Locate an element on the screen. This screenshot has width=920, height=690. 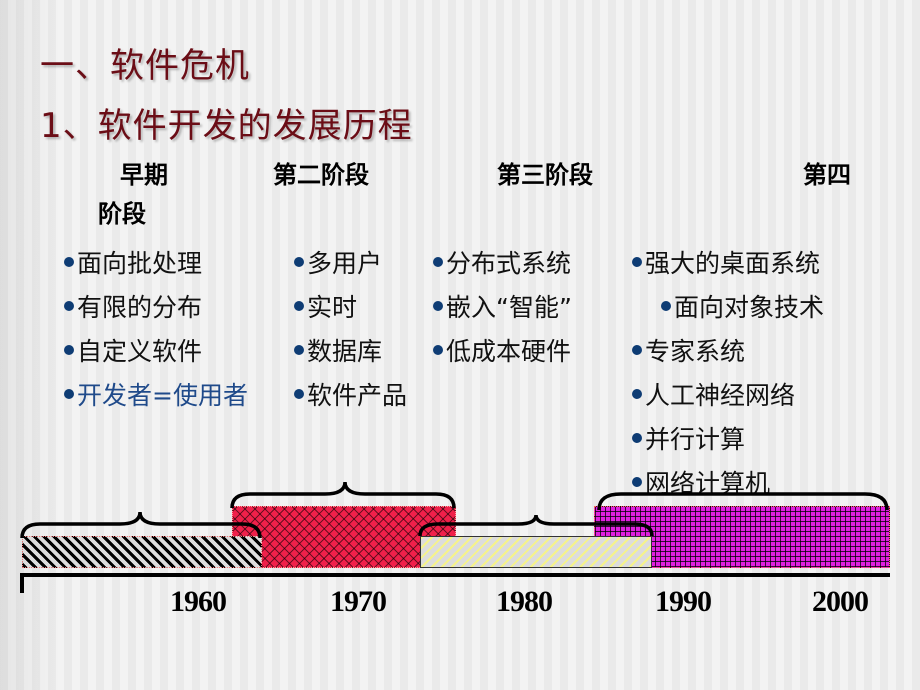
list-item: 面向批处理 is located at coordinates (133, 262).